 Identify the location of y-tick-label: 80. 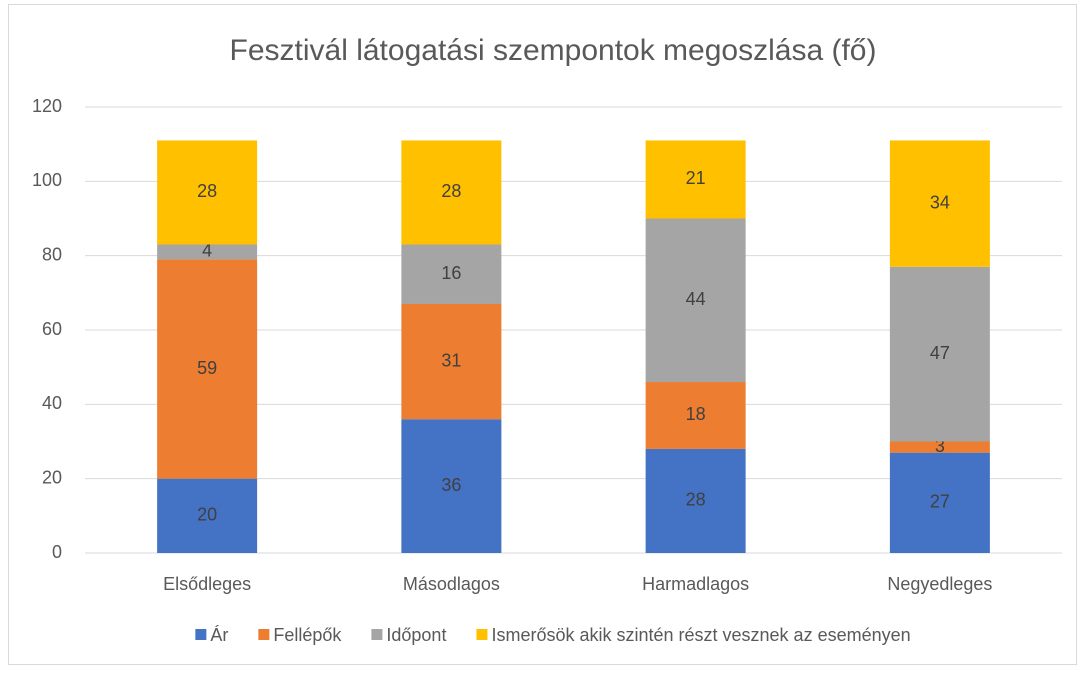
(52, 254).